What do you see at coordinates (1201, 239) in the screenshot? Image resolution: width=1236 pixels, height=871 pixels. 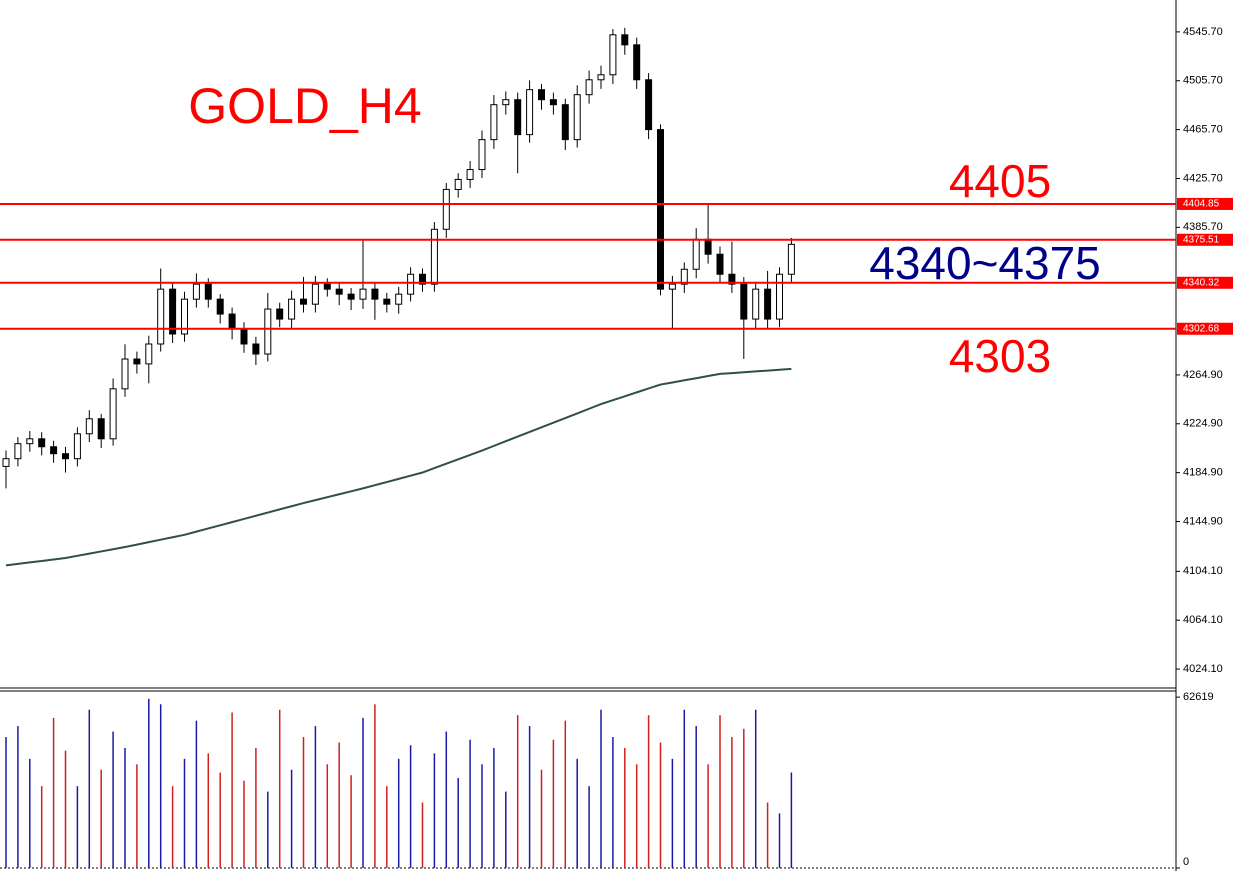 I see `level-label: 4375.51` at bounding box center [1201, 239].